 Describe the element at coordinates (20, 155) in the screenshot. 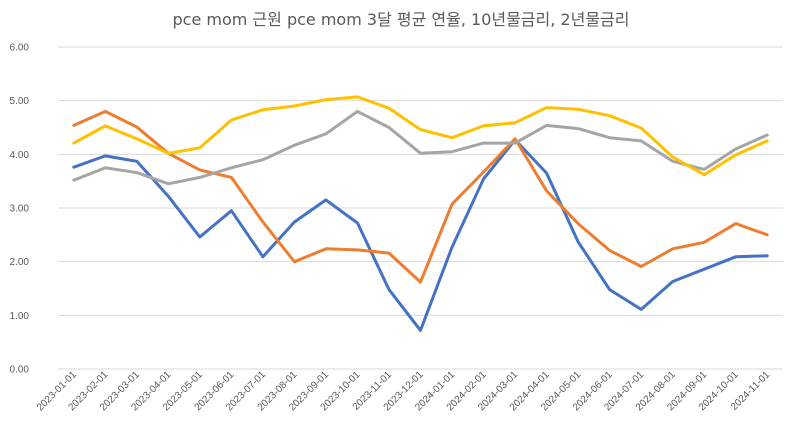

I see `y-tick-label: 4.00` at that location.